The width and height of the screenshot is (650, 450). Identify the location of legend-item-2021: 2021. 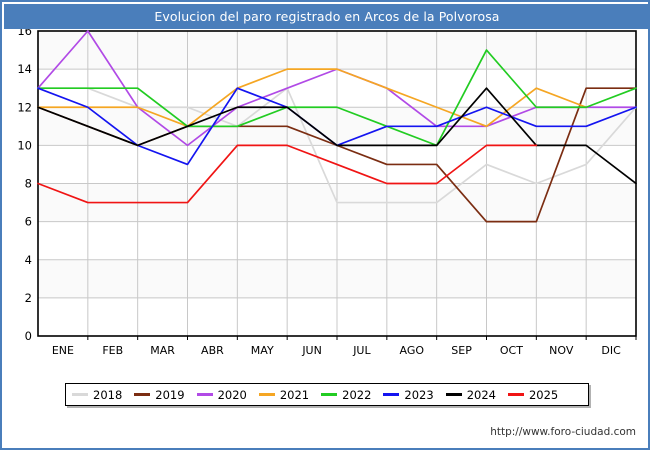
(284, 394).